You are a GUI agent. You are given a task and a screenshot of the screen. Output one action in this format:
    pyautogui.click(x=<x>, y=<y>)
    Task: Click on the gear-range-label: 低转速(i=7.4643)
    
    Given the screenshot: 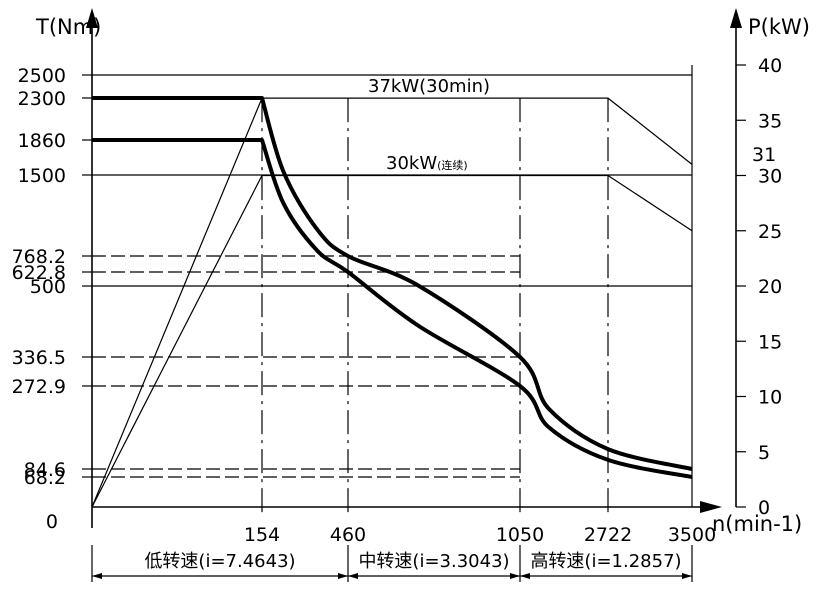 What is the action you would take?
    pyautogui.click(x=219, y=561)
    